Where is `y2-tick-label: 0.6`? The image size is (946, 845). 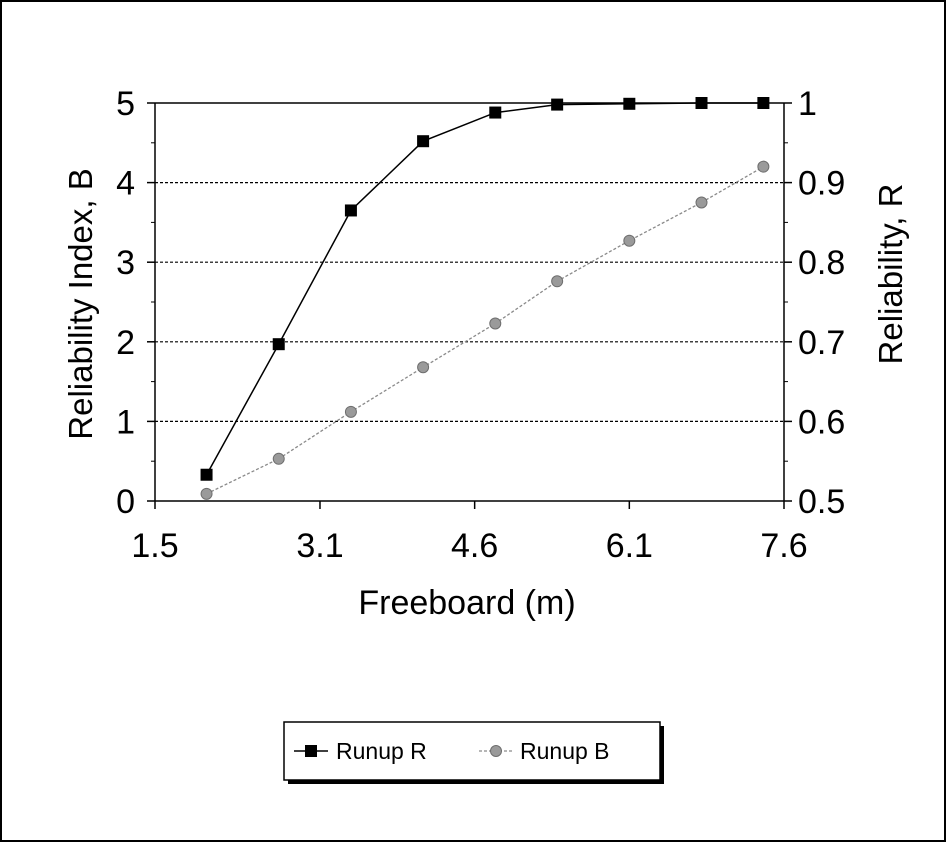
y2-tick-label: 0.6 is located at coordinates (821, 422).